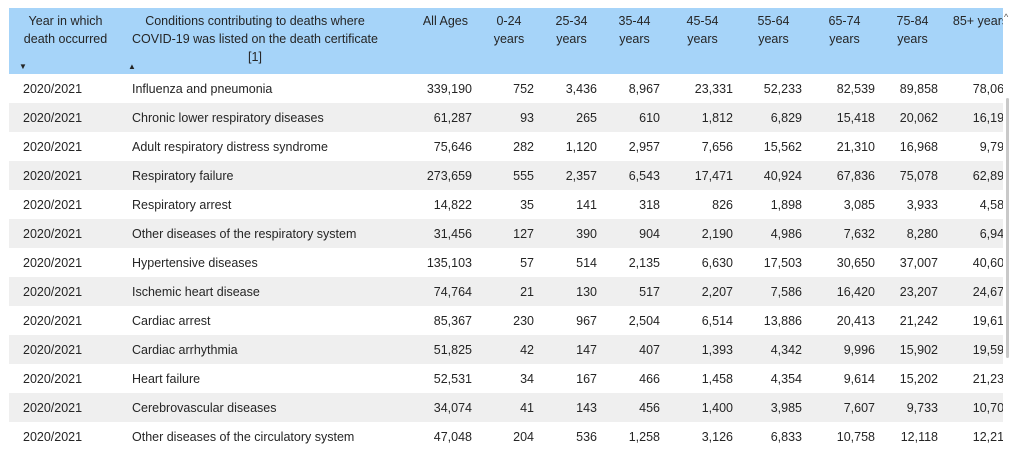 The height and width of the screenshot is (450, 1017). What do you see at coordinates (1006, 17) in the screenshot?
I see `scroll-up-icon: ^` at bounding box center [1006, 17].